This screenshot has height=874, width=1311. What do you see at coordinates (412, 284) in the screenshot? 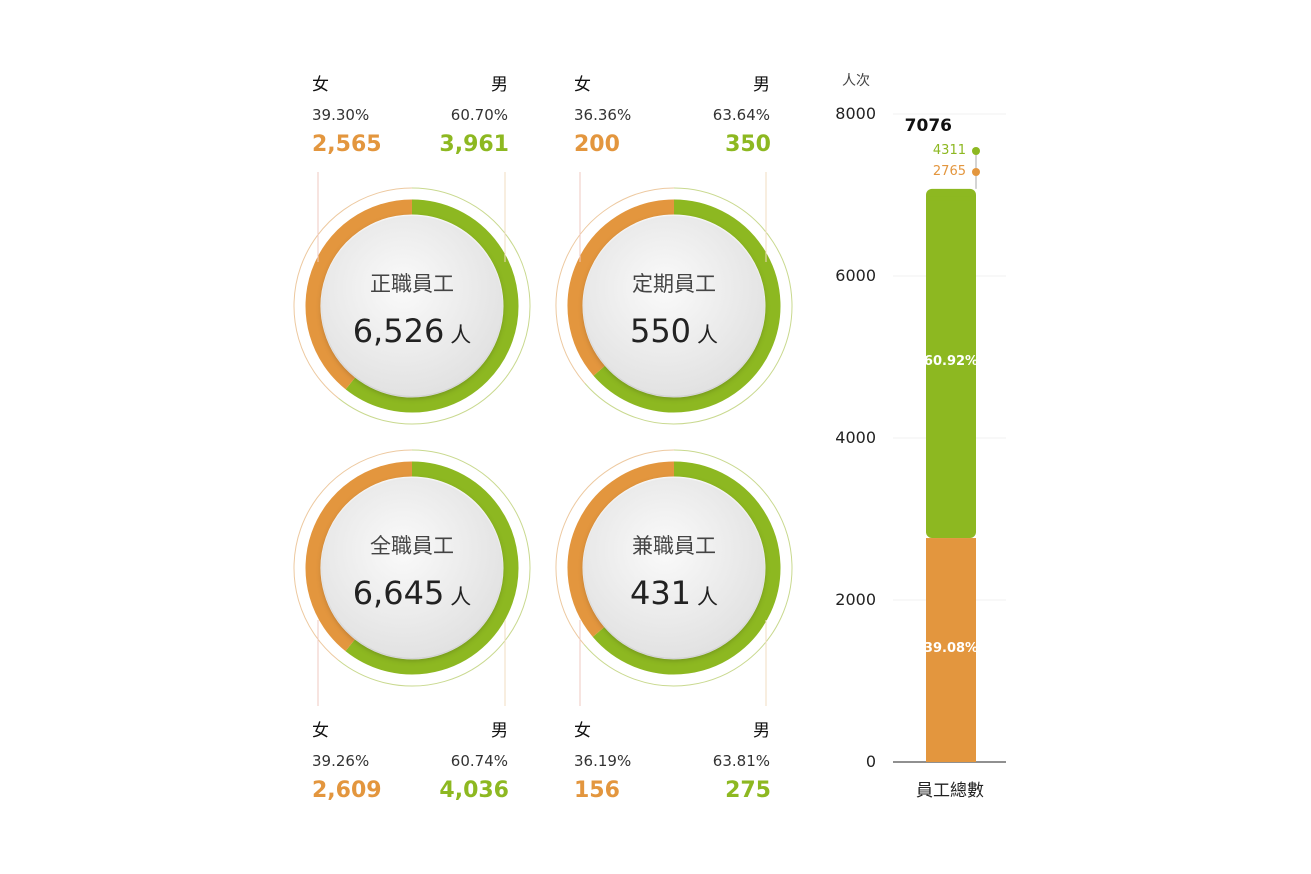
I see `donut-title: 正職員工` at bounding box center [412, 284].